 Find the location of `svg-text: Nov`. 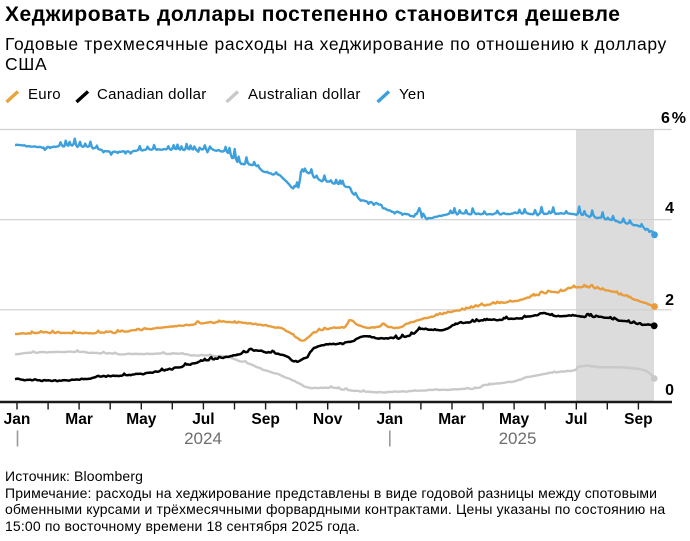

svg-text: Nov is located at coordinates (328, 419).